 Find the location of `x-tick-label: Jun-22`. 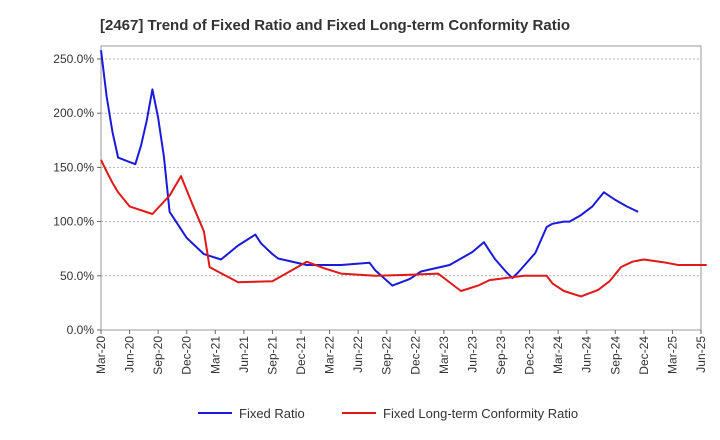

x-tick-label: Jun-22 is located at coordinates (358, 354).